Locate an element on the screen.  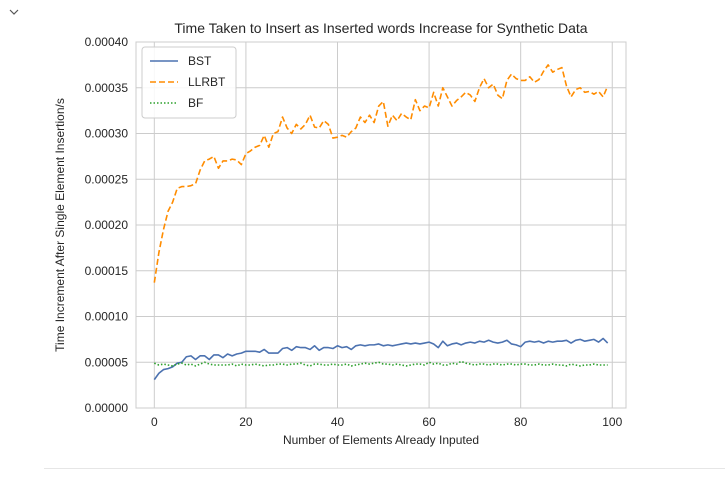
x-tick-label: 80 is located at coordinates (521, 422).